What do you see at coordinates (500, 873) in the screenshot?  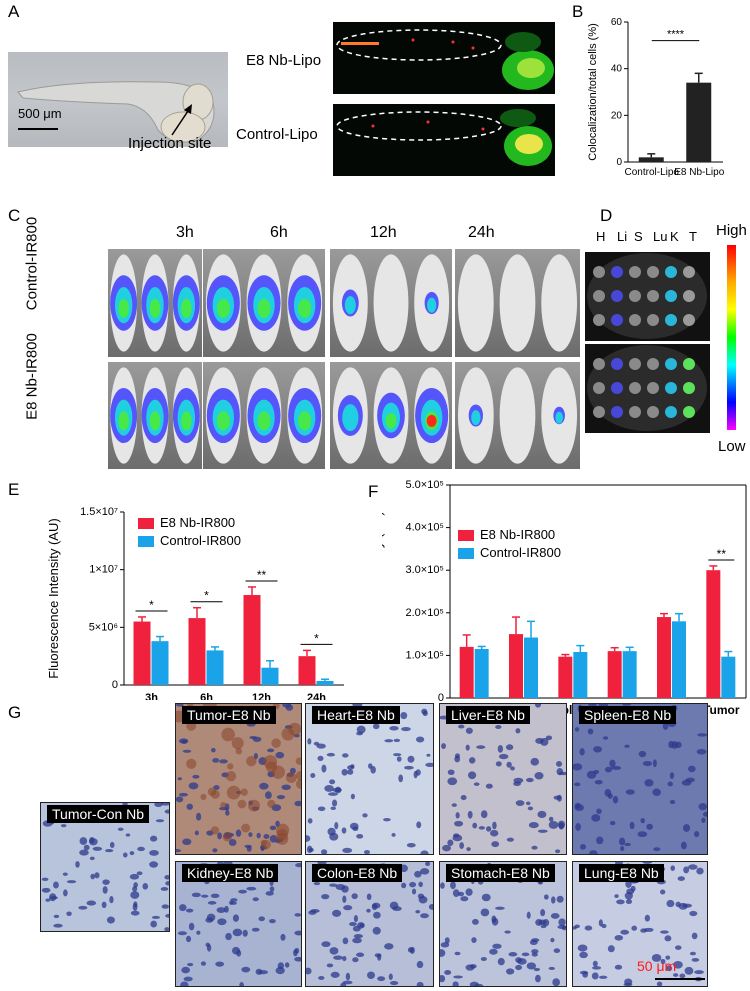 I see `histology-label: Stomach-E8 Nb` at bounding box center [500, 873].